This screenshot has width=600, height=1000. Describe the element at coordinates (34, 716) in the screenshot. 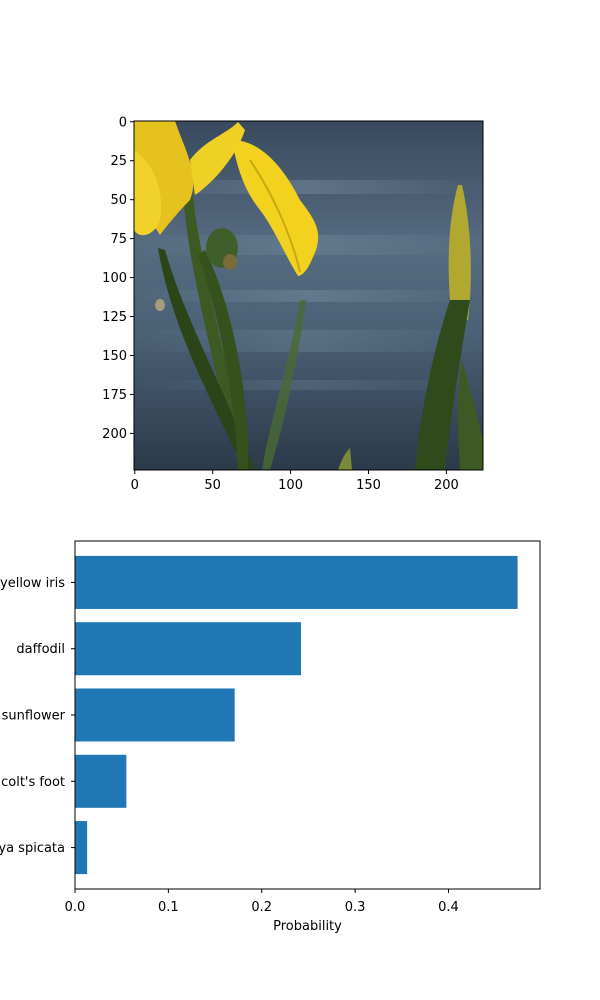

I see `category-label: sunflower` at that location.